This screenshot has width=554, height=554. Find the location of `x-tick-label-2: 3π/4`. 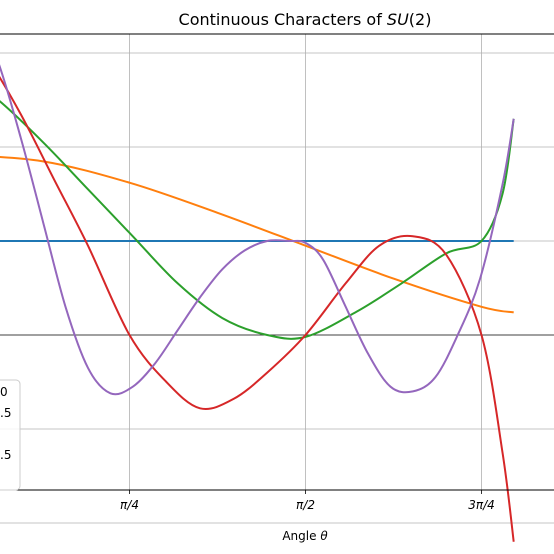

x-tick-label-2: 3π/4 is located at coordinates (481, 505).